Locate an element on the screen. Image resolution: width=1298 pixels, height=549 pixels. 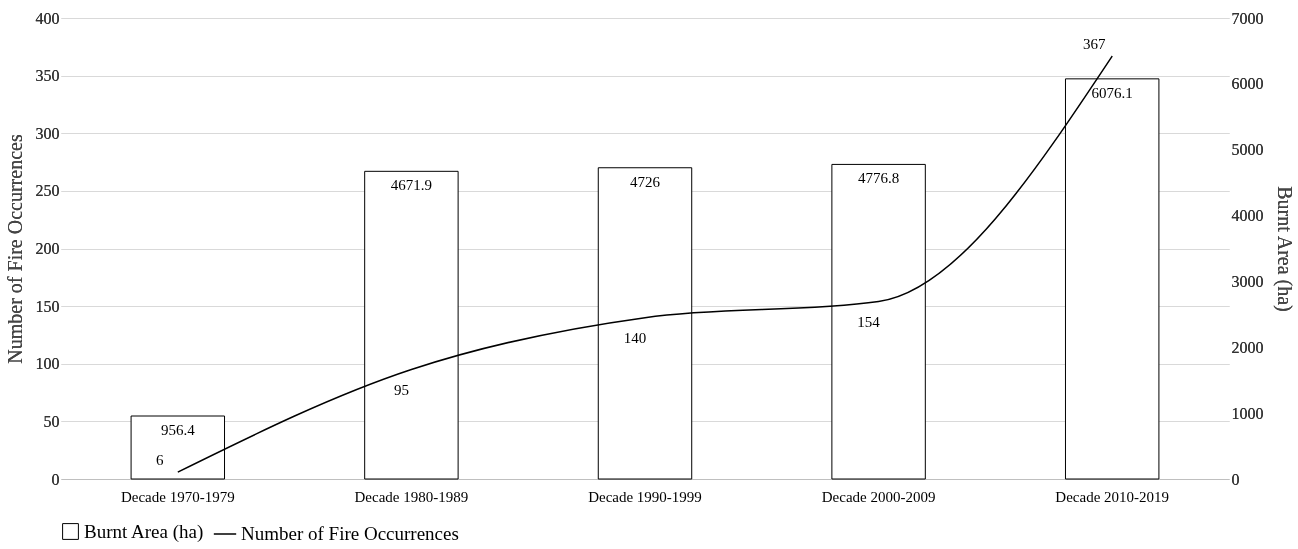
y-tick-label: 250 is located at coordinates (47, 191).